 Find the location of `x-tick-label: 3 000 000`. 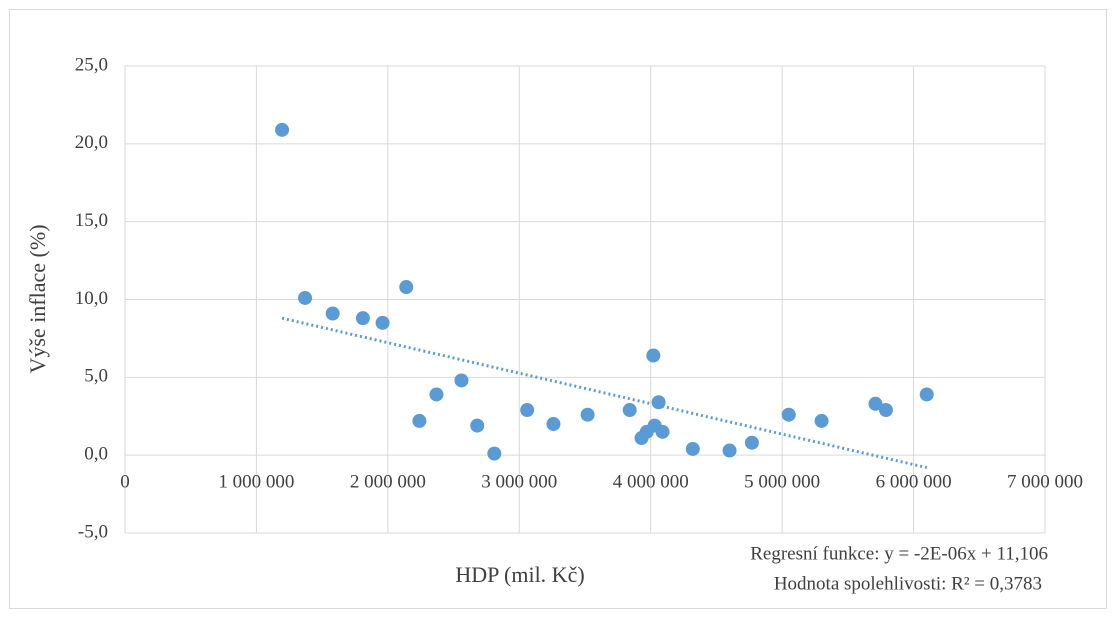

x-tick-label: 3 000 000 is located at coordinates (519, 482).